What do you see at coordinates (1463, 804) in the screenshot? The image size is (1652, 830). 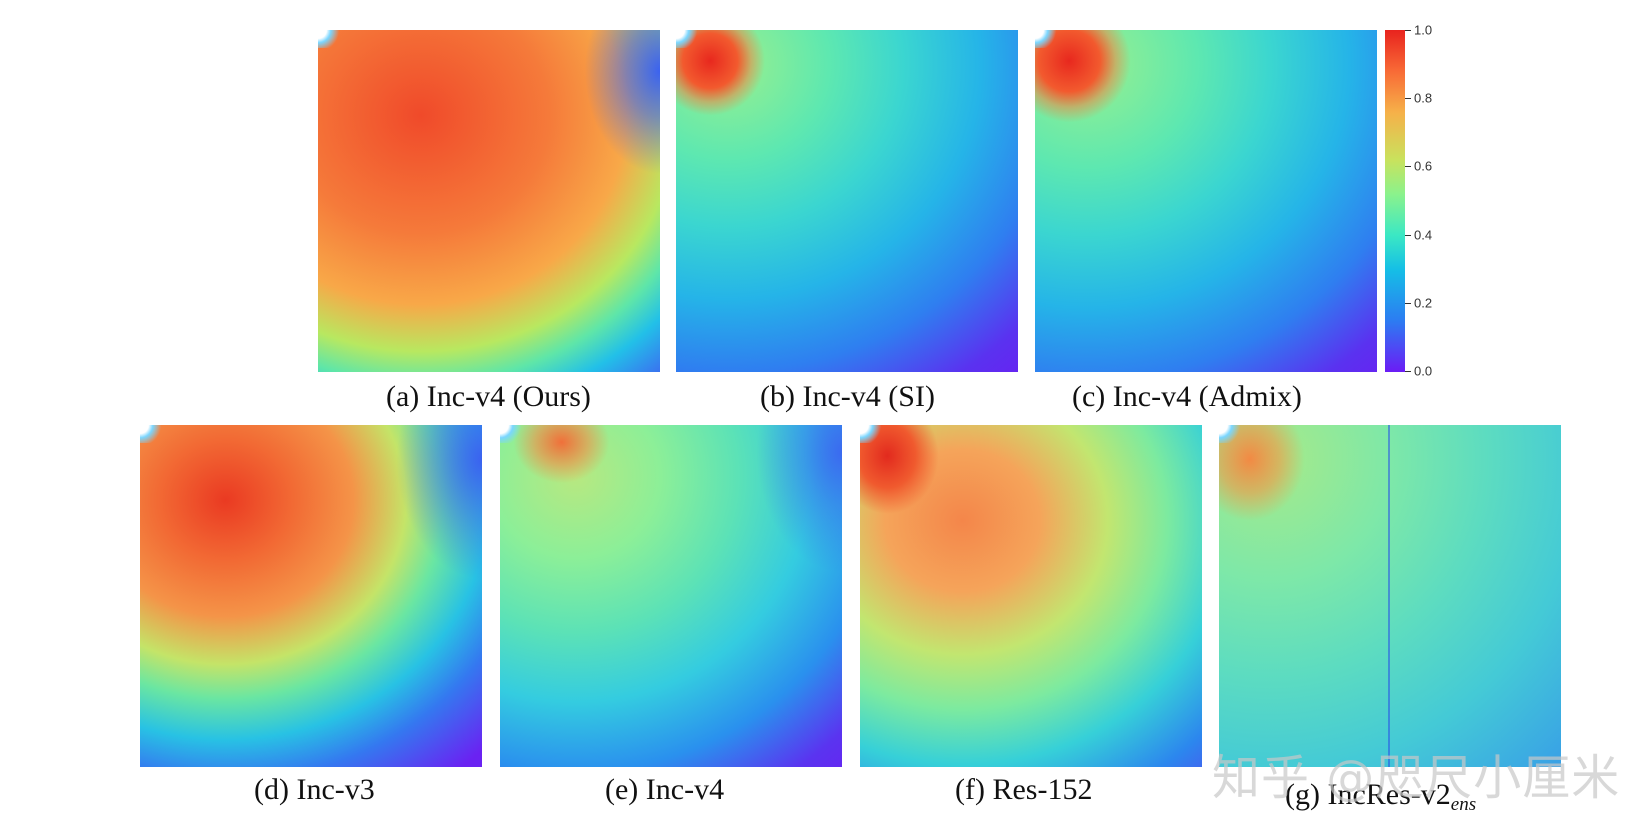 I see `caption-g-subscript: ens` at bounding box center [1463, 804].